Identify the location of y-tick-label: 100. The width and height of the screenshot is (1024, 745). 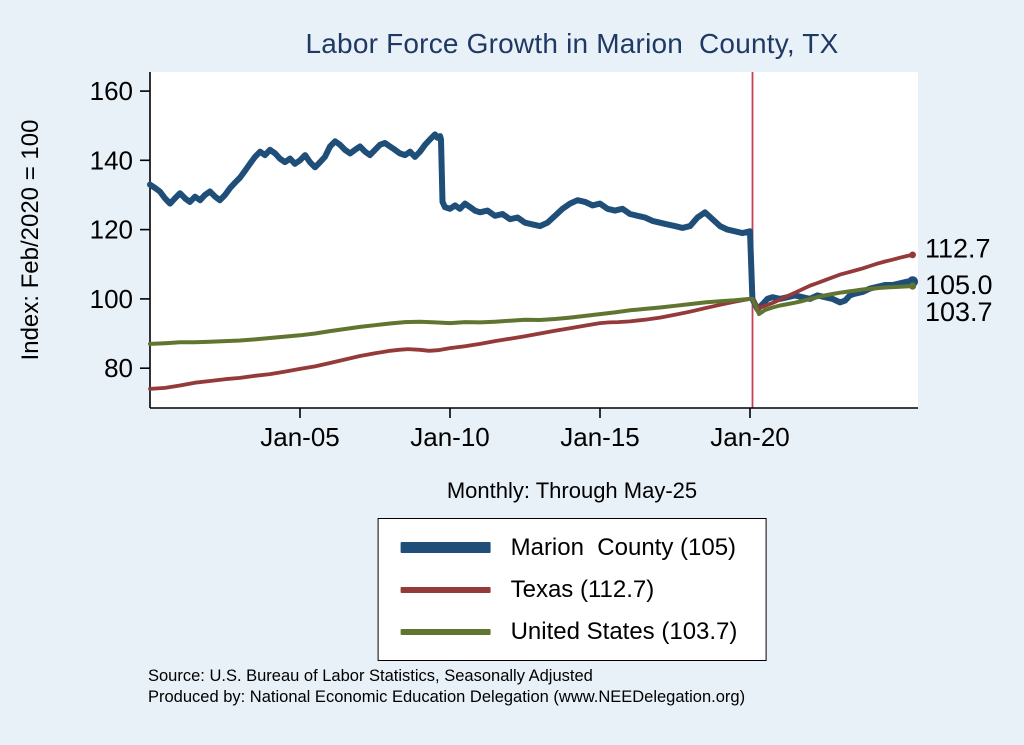
(111, 299).